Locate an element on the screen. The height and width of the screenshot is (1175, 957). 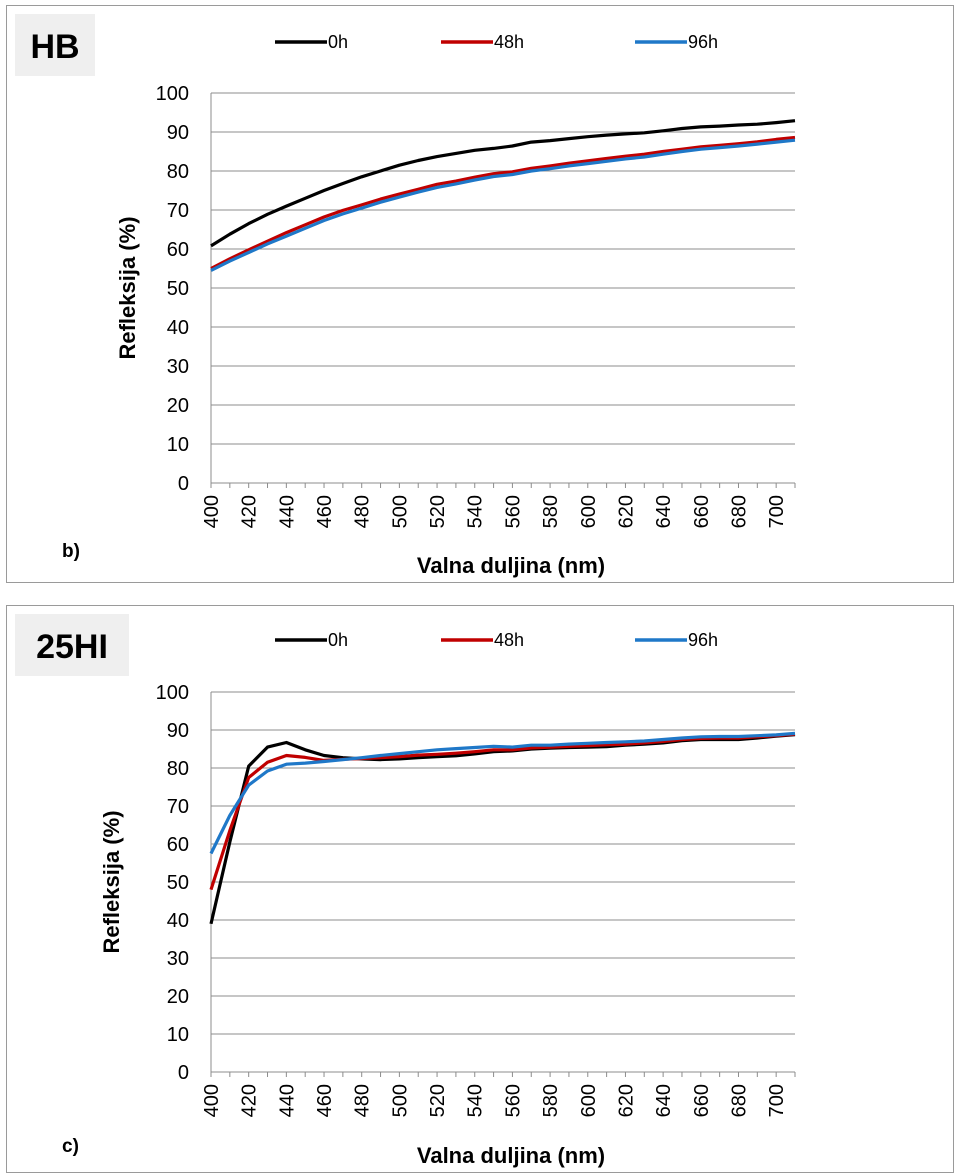
panel-tag: 25HI is located at coordinates (72, 647).